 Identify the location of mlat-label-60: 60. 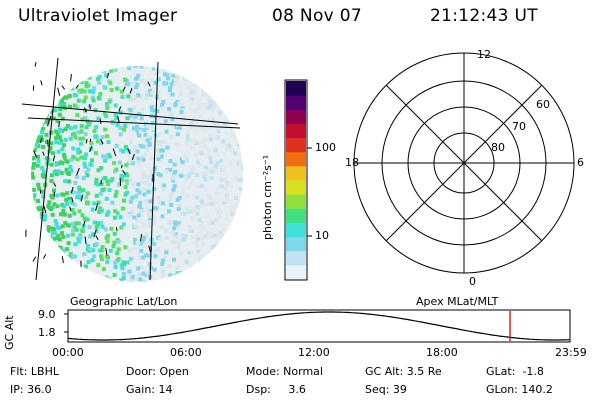
(543, 104).